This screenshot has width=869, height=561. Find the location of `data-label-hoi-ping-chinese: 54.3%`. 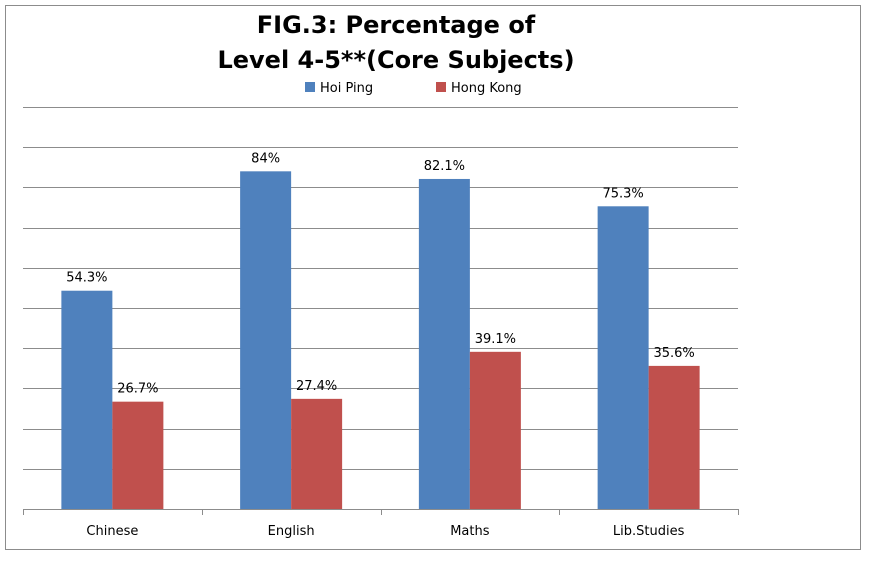

data-label-hoi-ping-chinese: 54.3% is located at coordinates (86, 278).